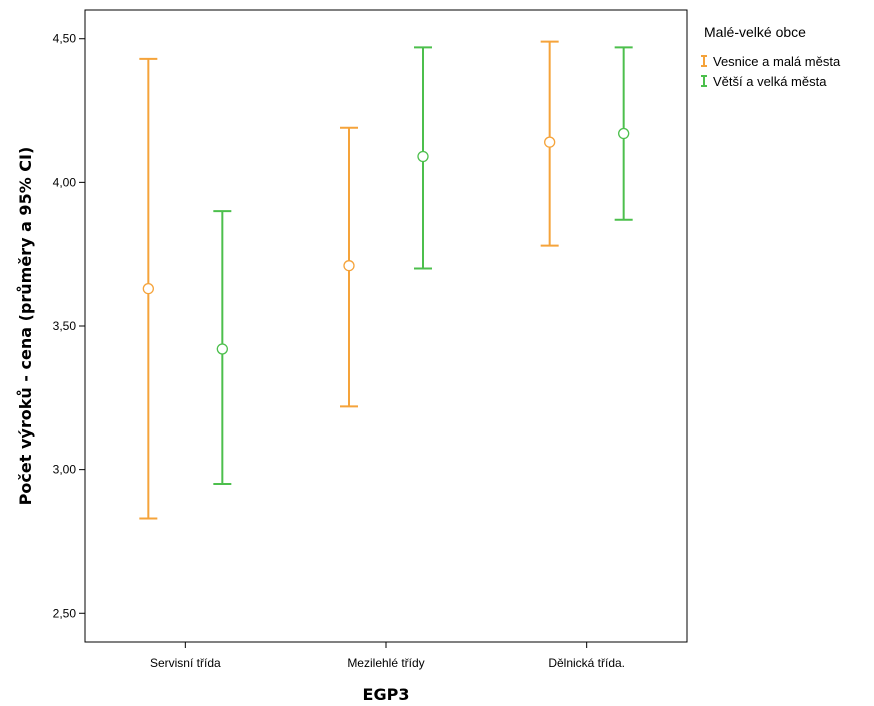 The image size is (874, 706). I want to click on legend-title: Malé-velké obce, so click(755, 32).